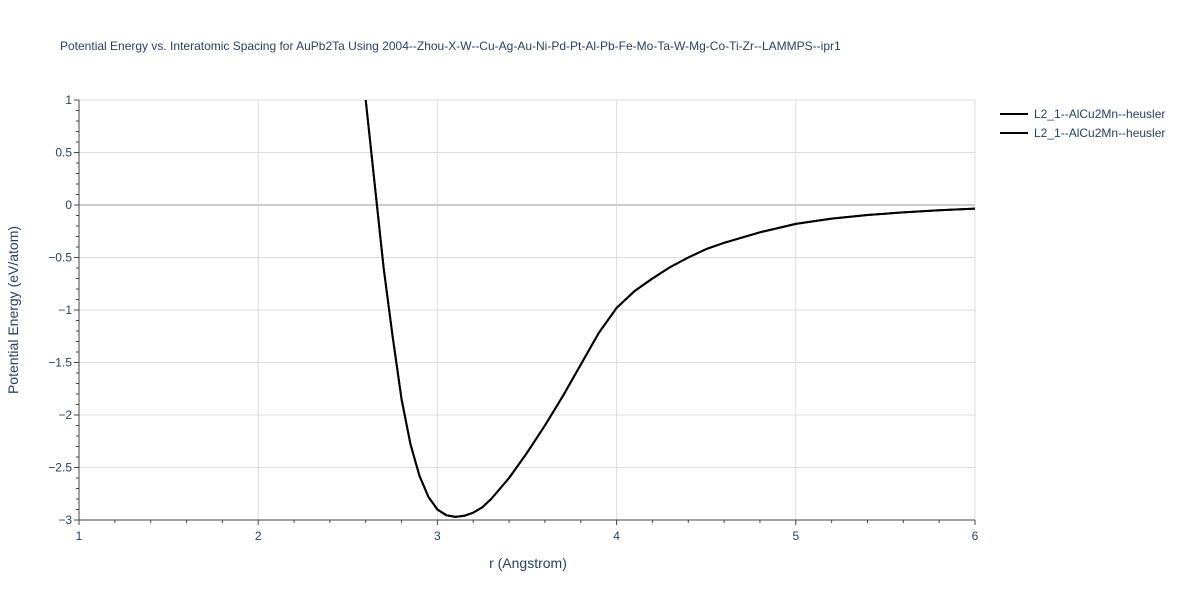  What do you see at coordinates (437, 536) in the screenshot?
I see `x-tick-label: 3` at bounding box center [437, 536].